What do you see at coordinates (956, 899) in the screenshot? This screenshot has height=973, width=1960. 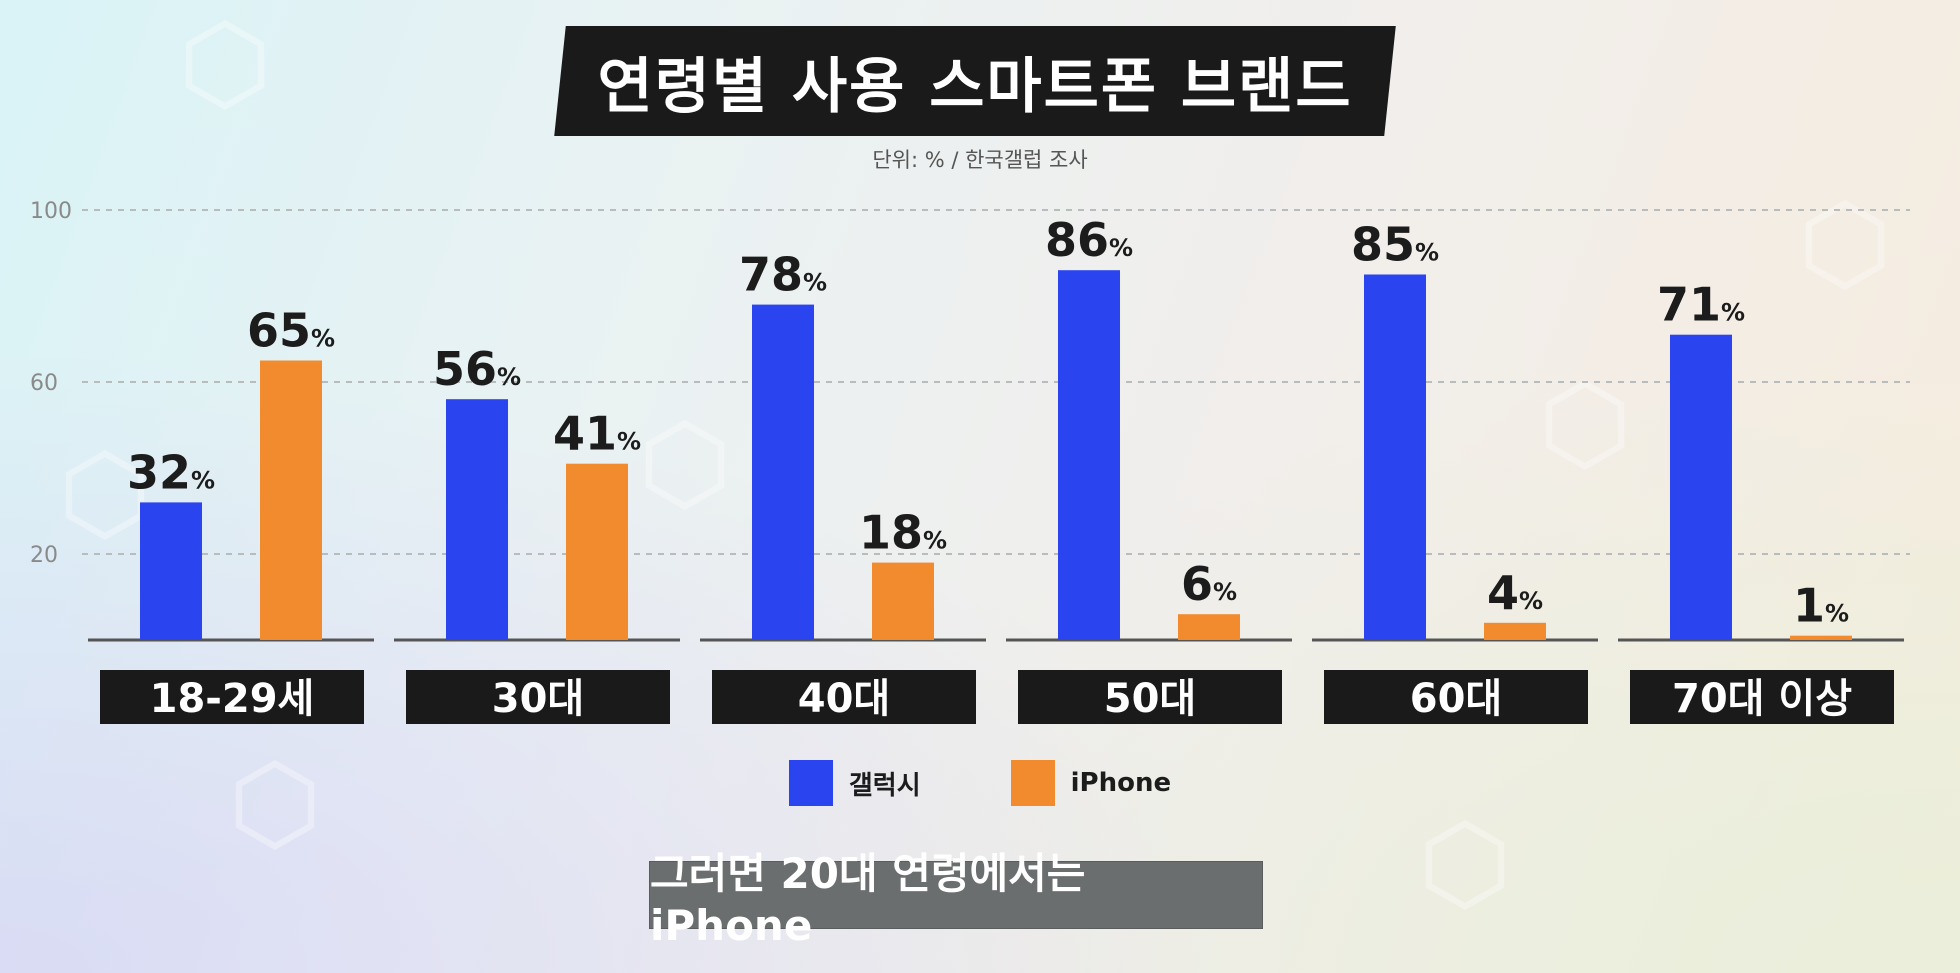 I see `video-caption: 그러면 20대 연령에서는 iPhone` at bounding box center [956, 899].